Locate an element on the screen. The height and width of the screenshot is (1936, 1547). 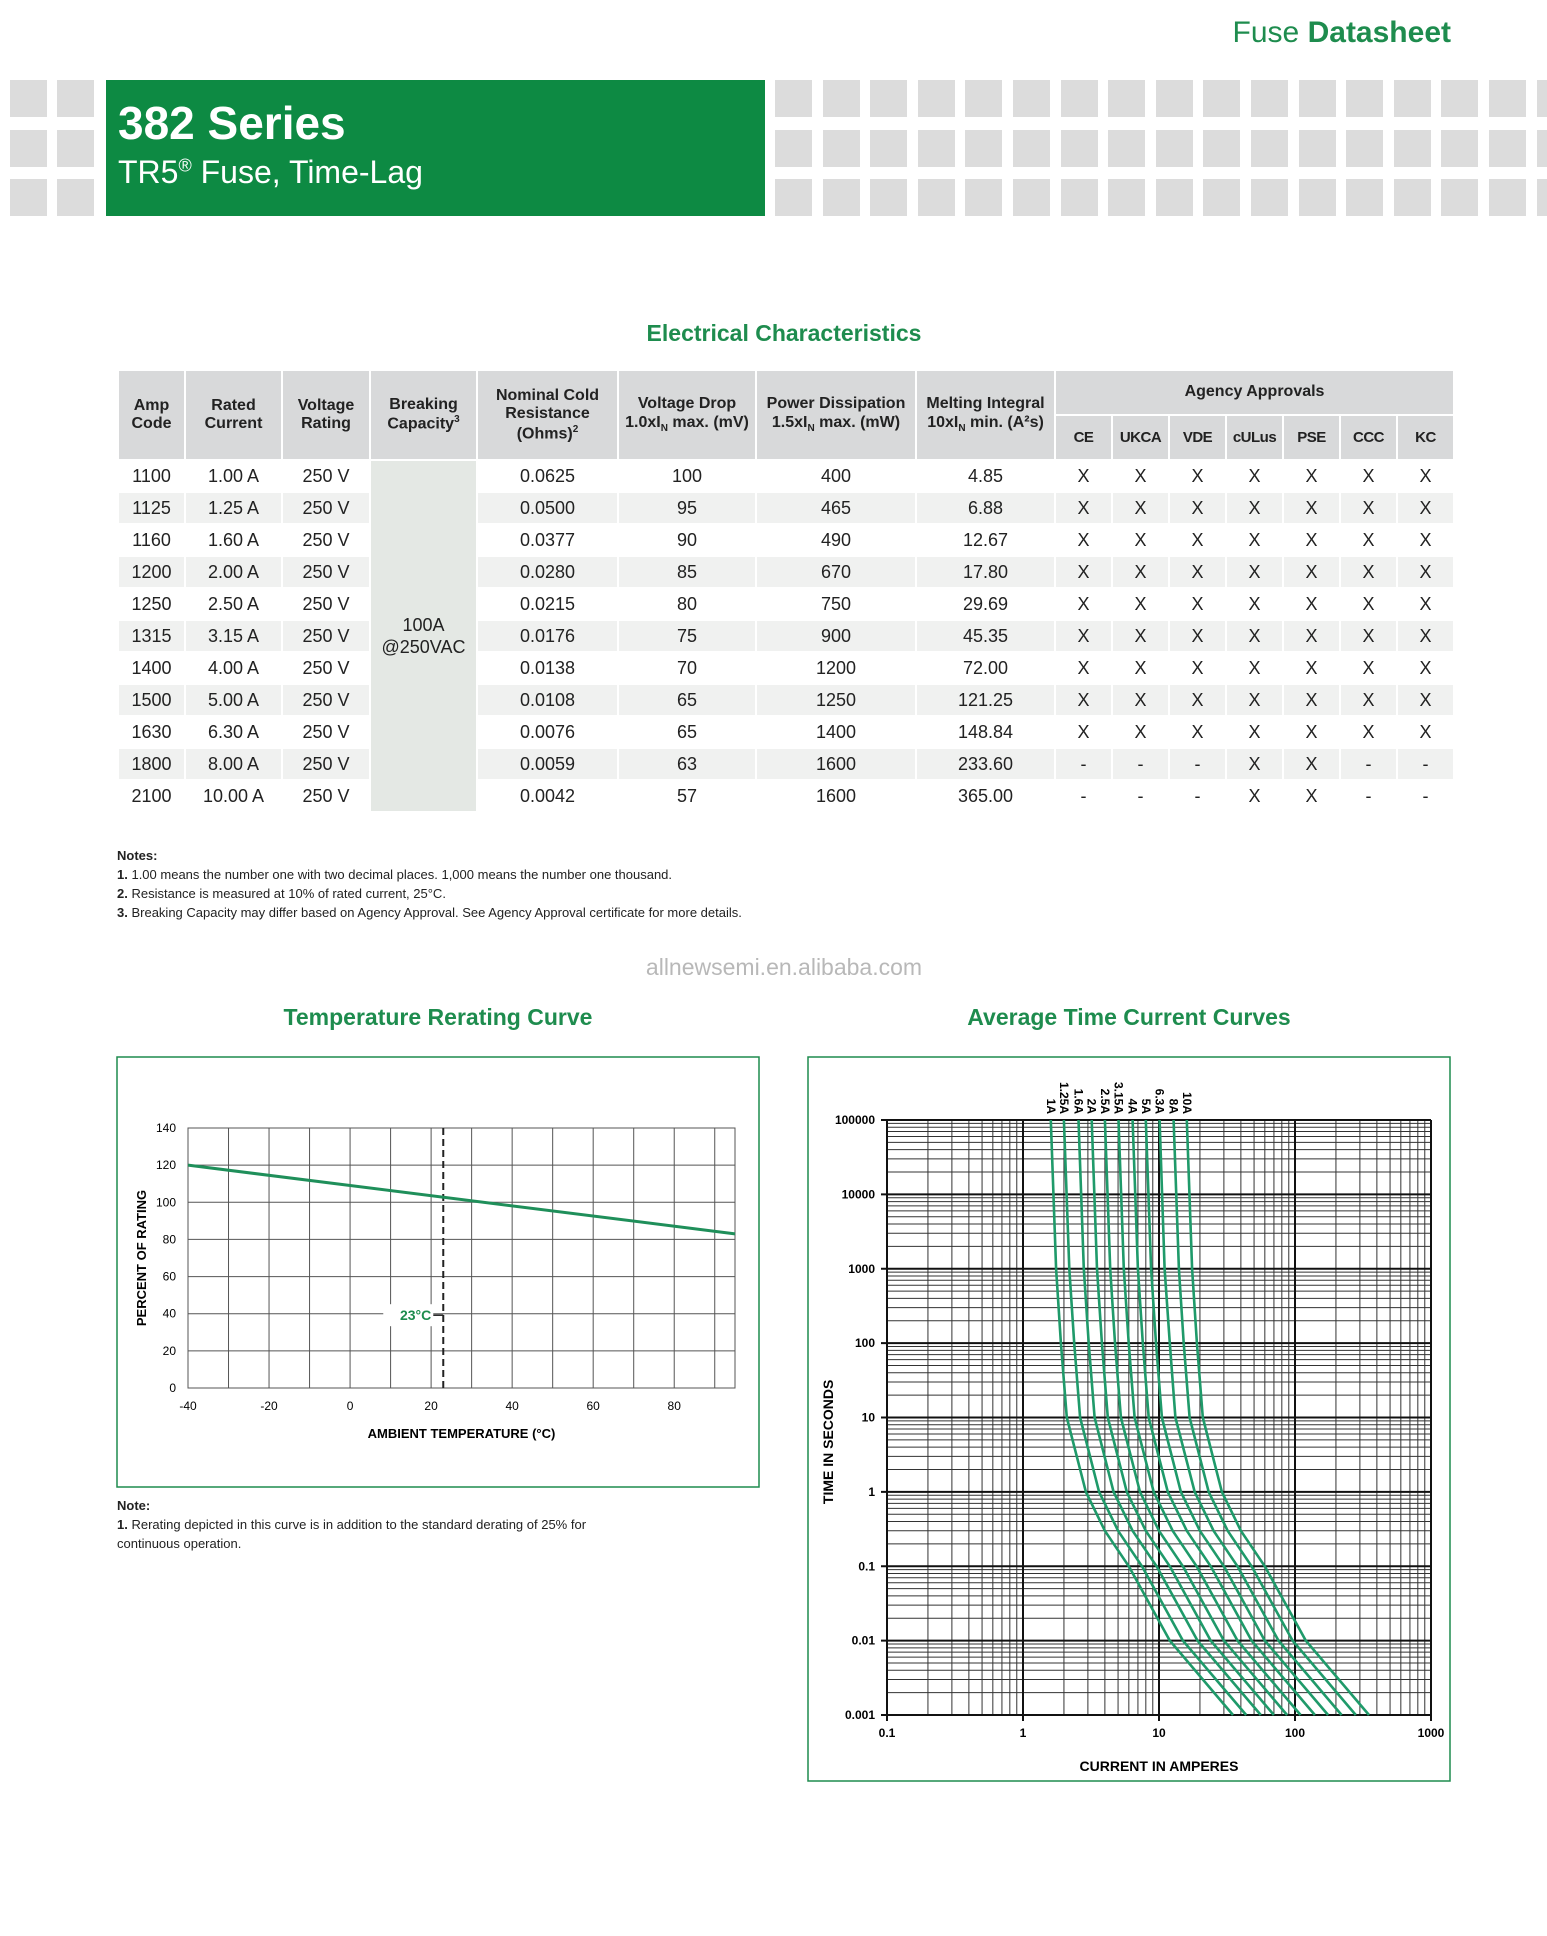
x-tick-label: 1000 is located at coordinates (1431, 1733).